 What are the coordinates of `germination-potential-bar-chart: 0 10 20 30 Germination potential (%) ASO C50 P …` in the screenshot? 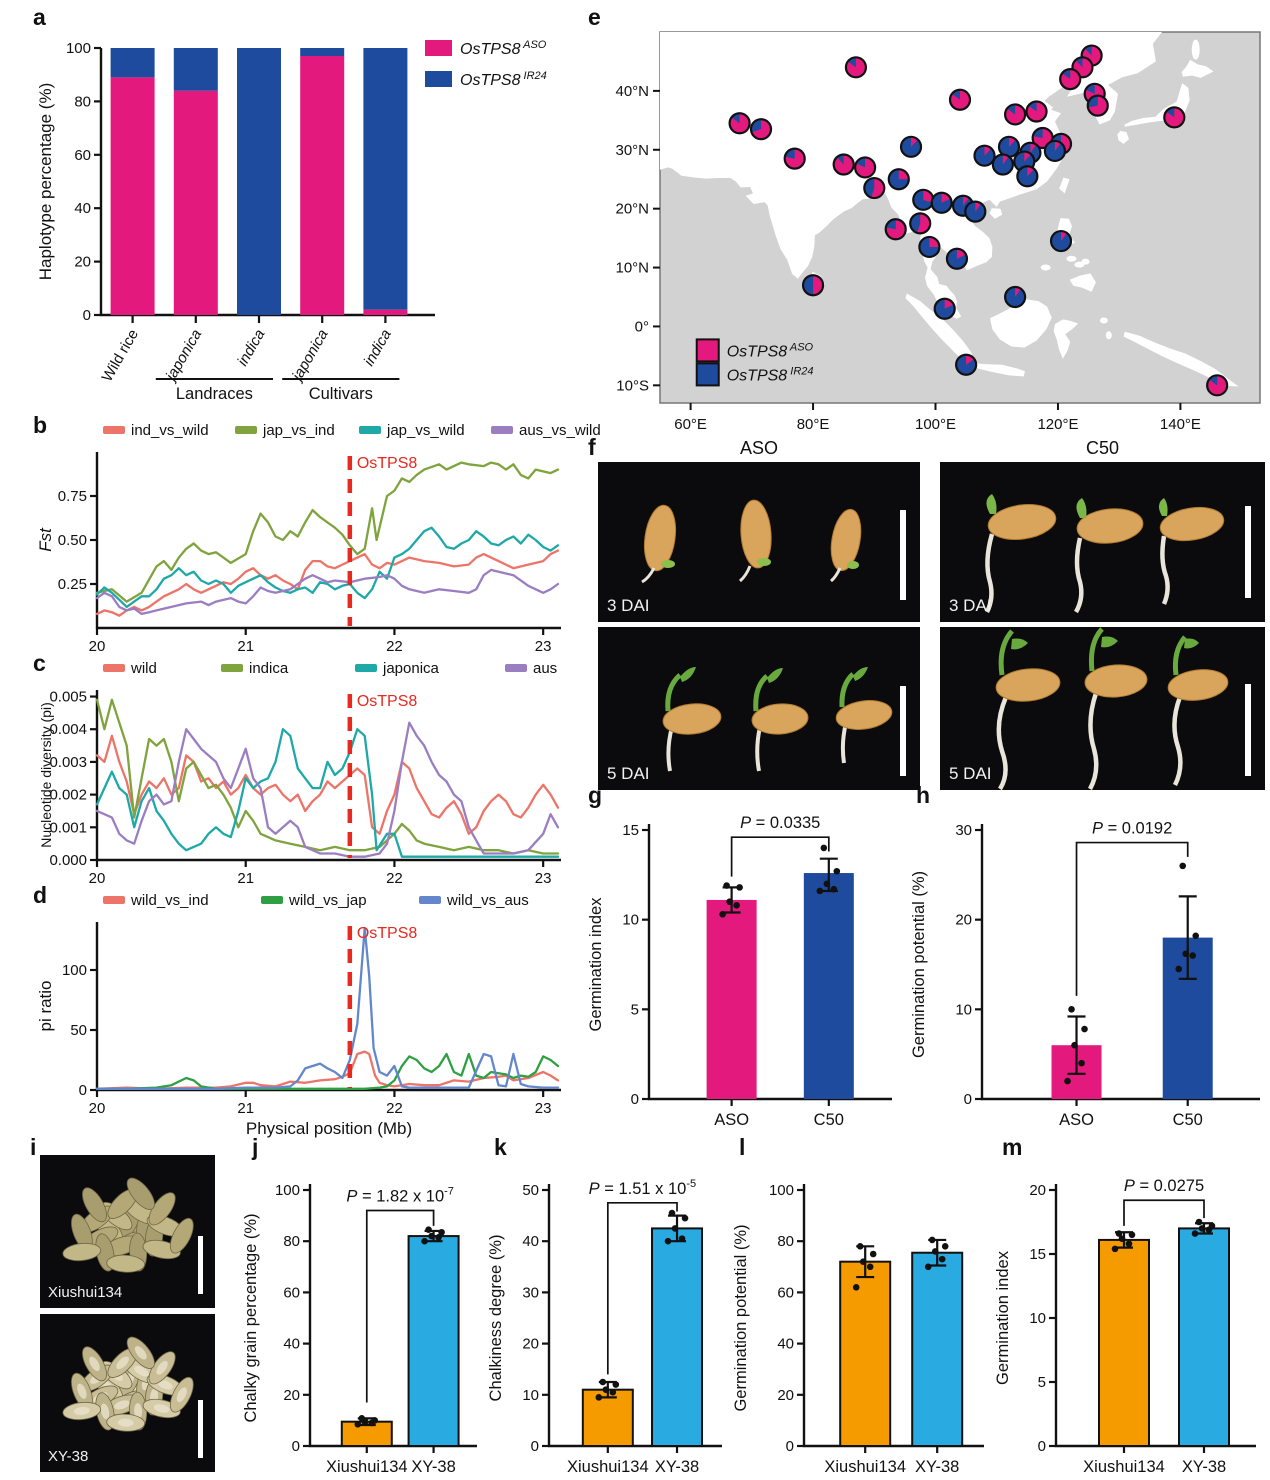 It's located at (1085, 974).